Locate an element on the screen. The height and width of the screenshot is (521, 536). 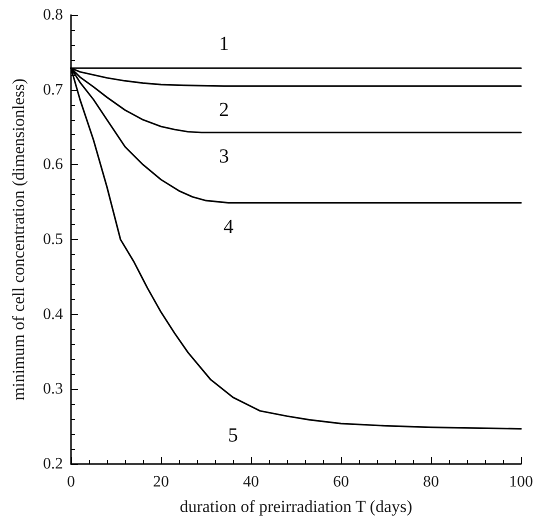
y-tick-label: 0.4 is located at coordinates (53, 314).